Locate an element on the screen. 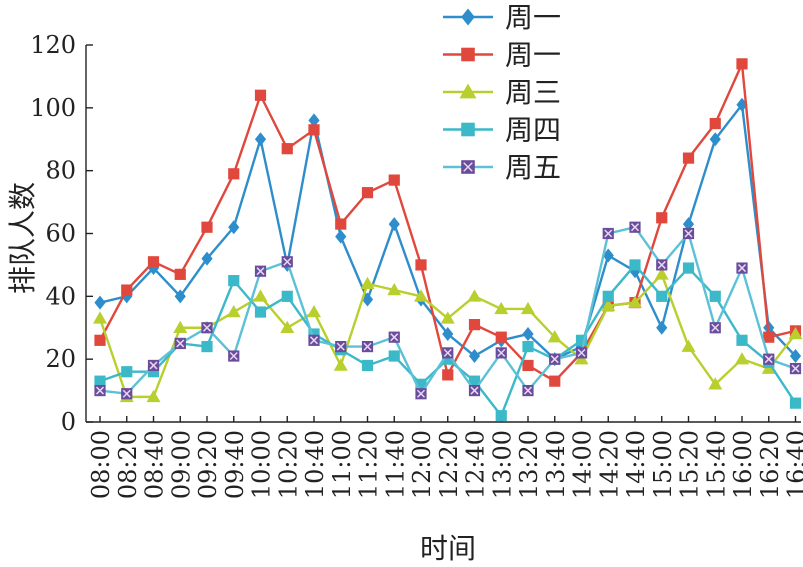 Image resolution: width=803 pixels, height=567 pixels. x-tick-label: 11:40 is located at coordinates (395, 464).